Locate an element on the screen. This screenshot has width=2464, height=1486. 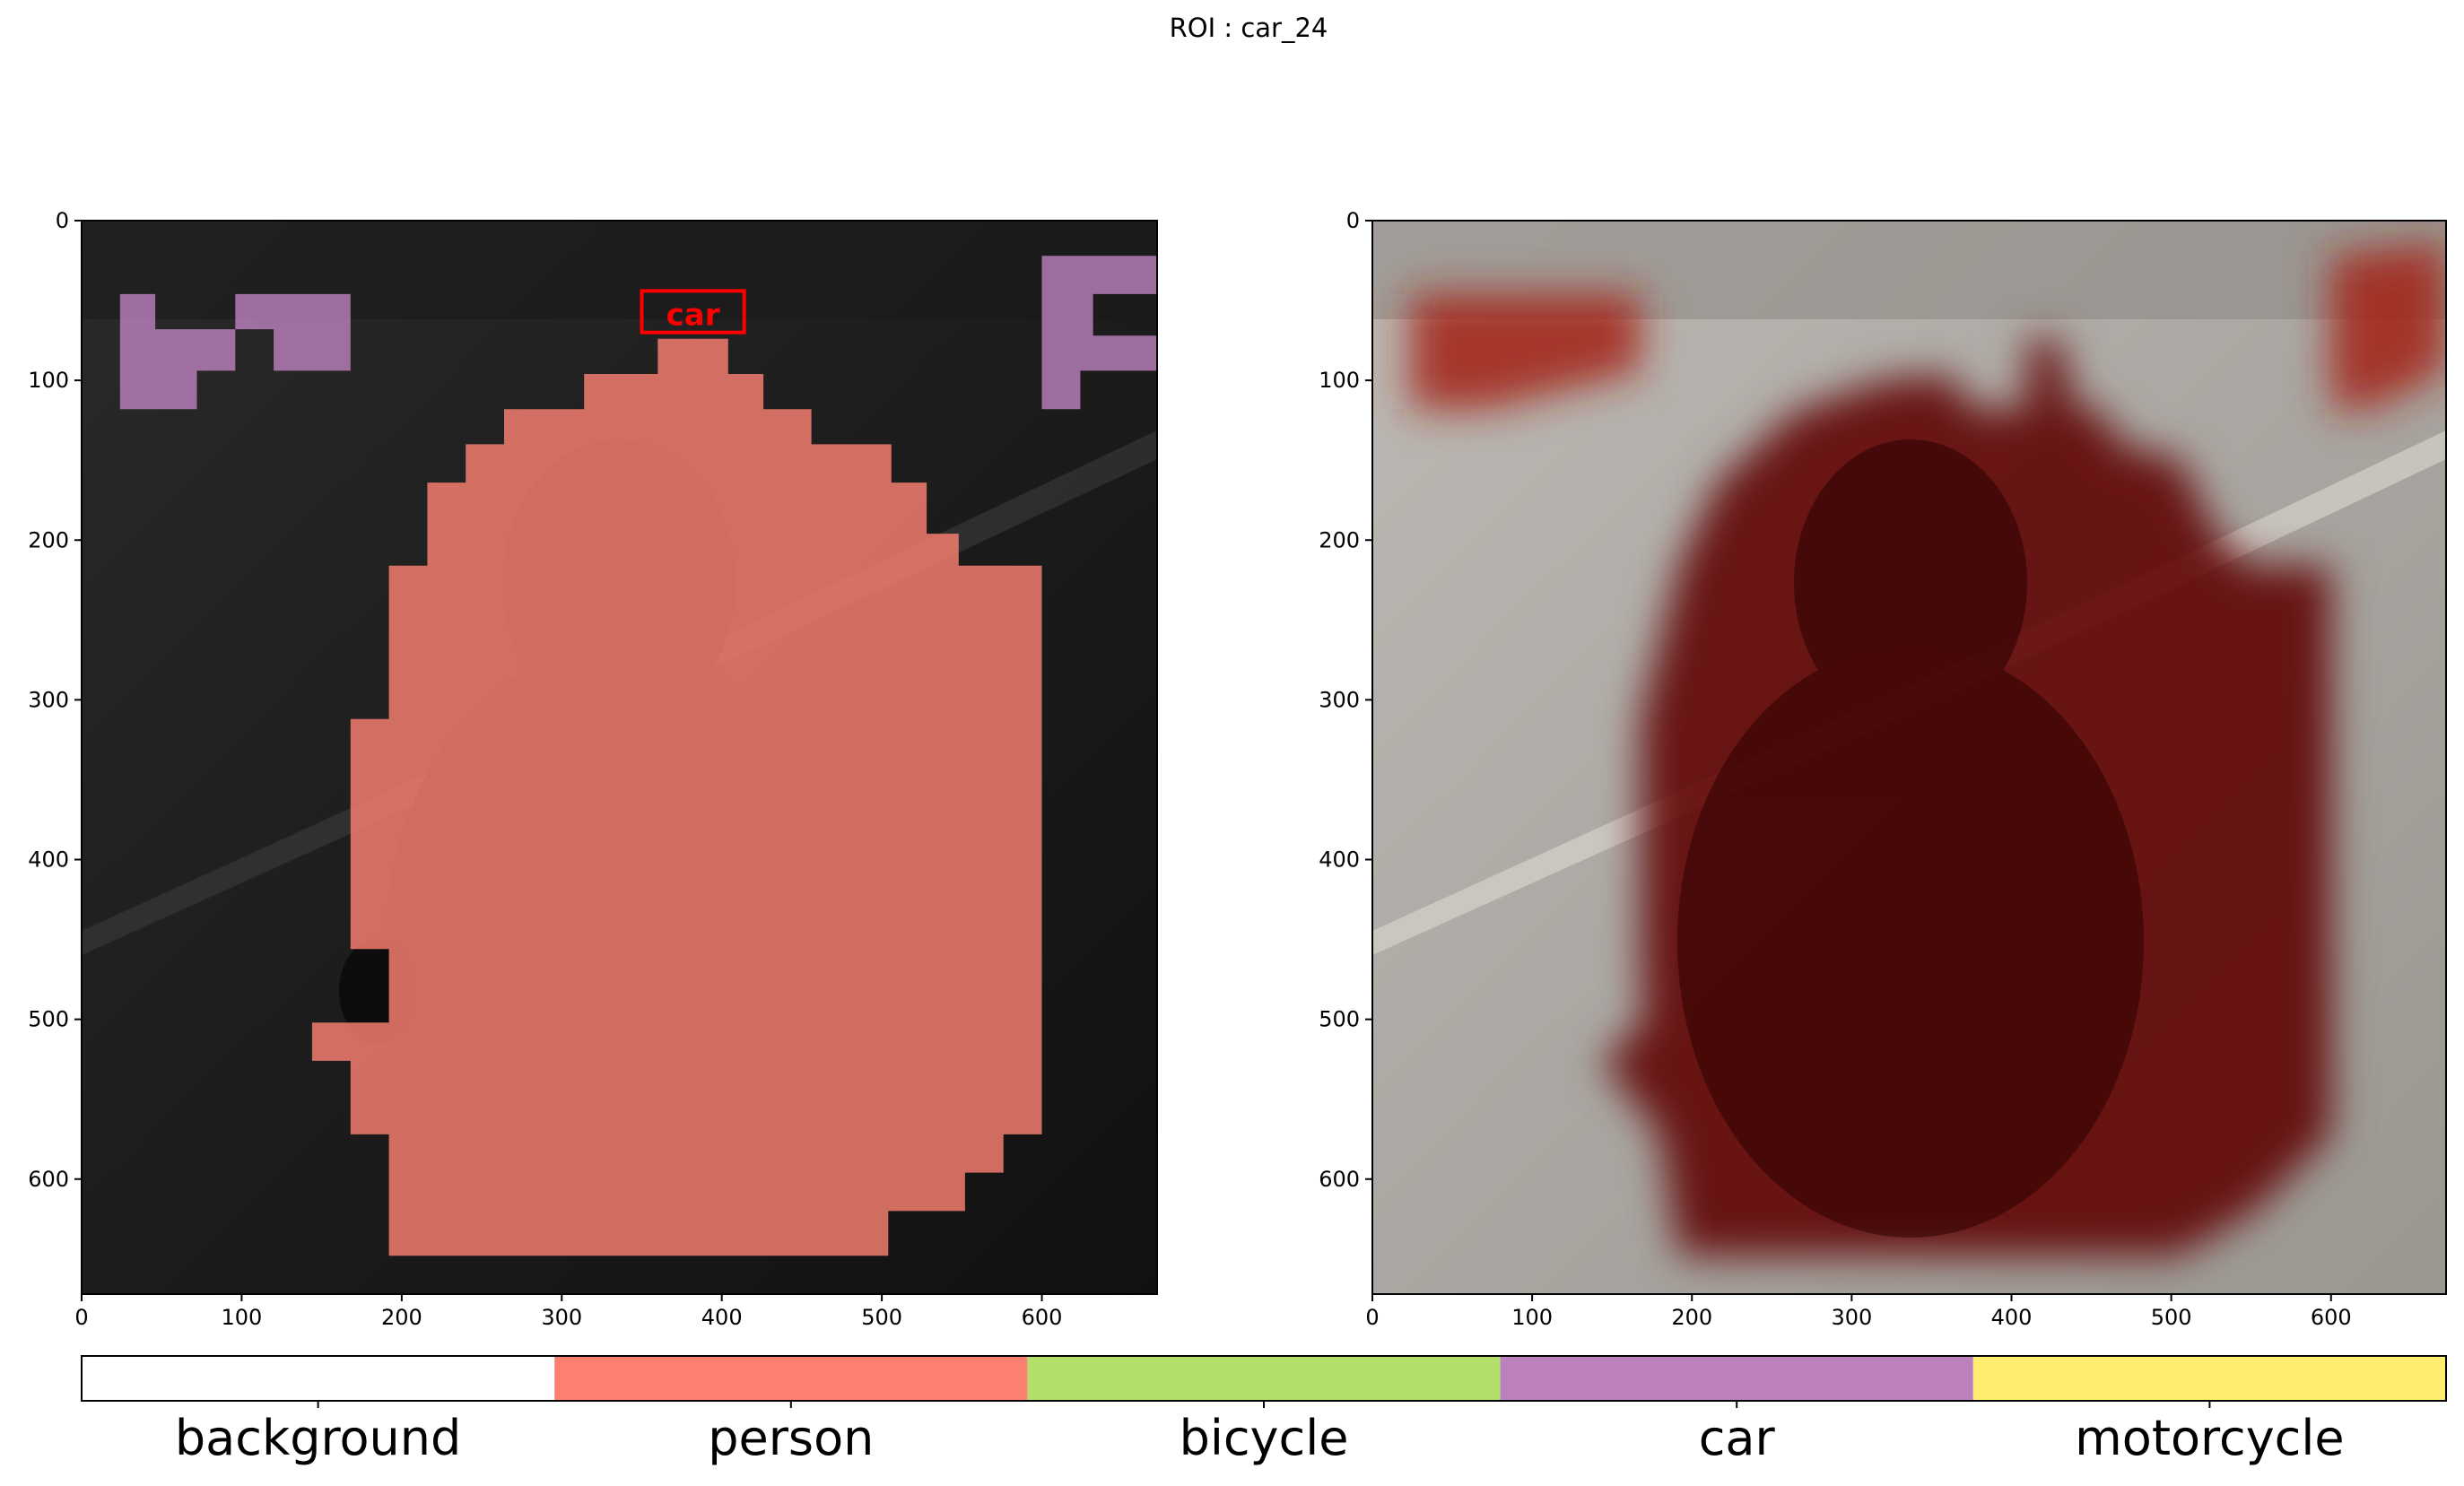
attention-ytick-label: 200 is located at coordinates (1339, 539).